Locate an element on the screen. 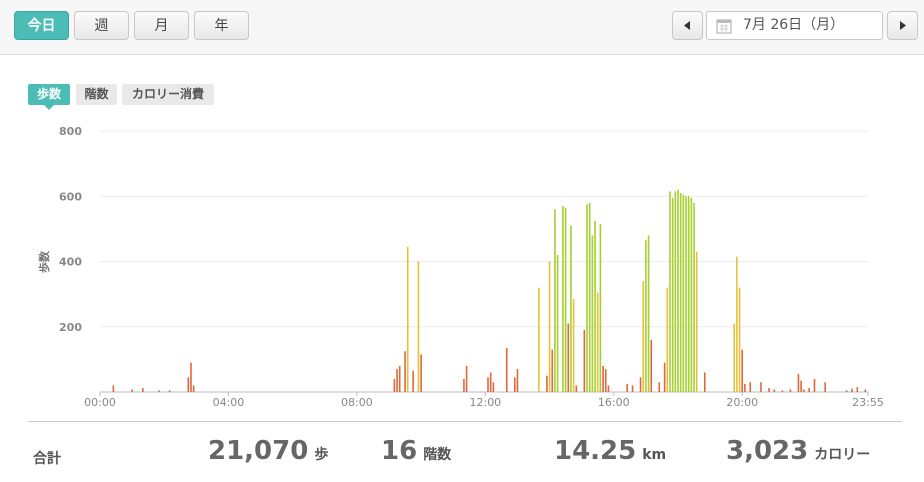  prev-icon is located at coordinates (687, 25).